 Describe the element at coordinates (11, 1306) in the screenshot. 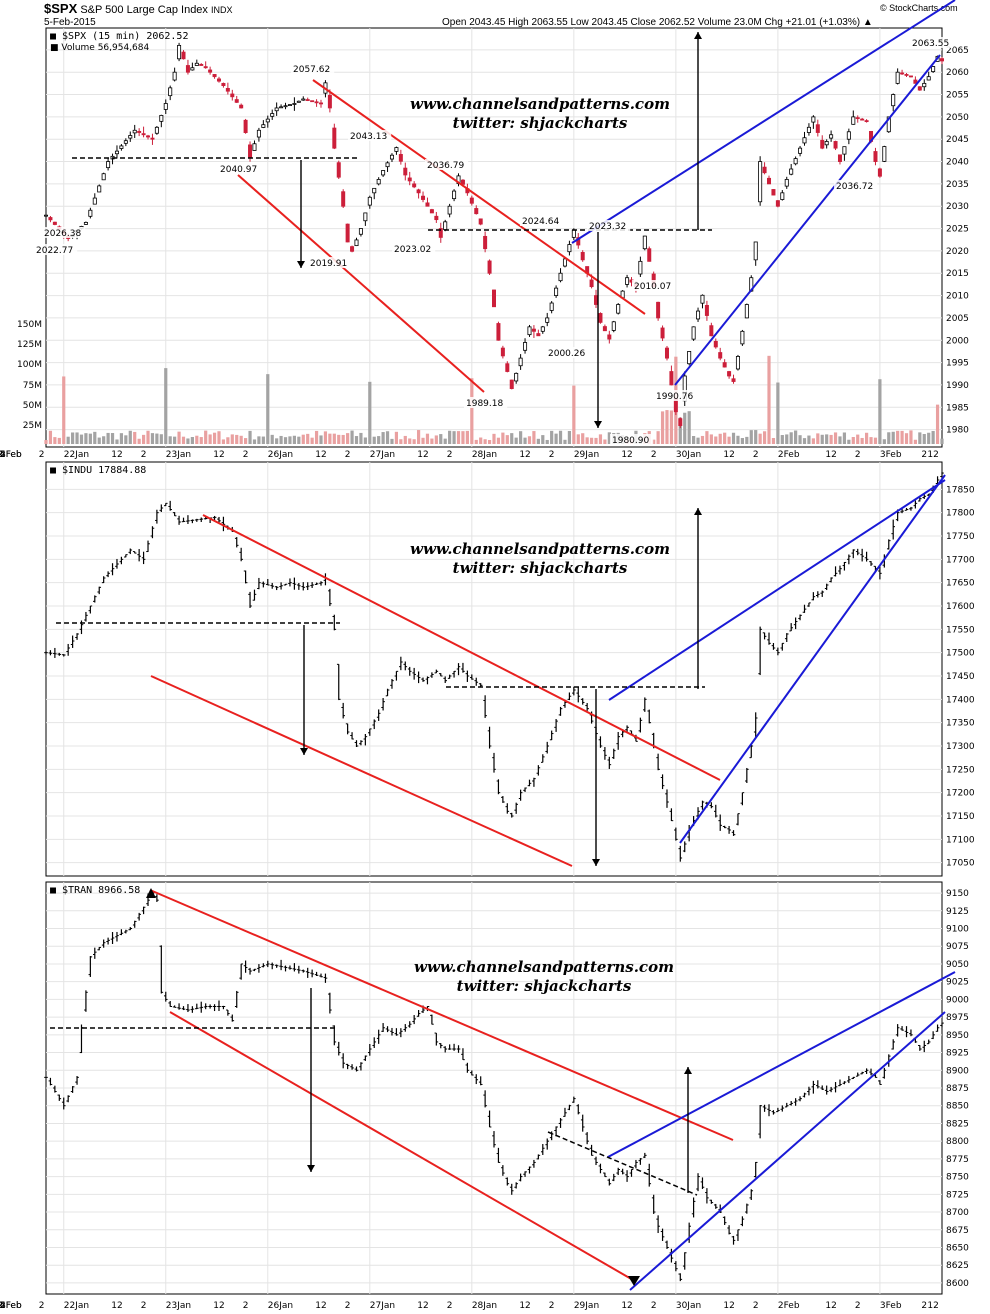

I see `x-tick-label: 4Feb` at that location.